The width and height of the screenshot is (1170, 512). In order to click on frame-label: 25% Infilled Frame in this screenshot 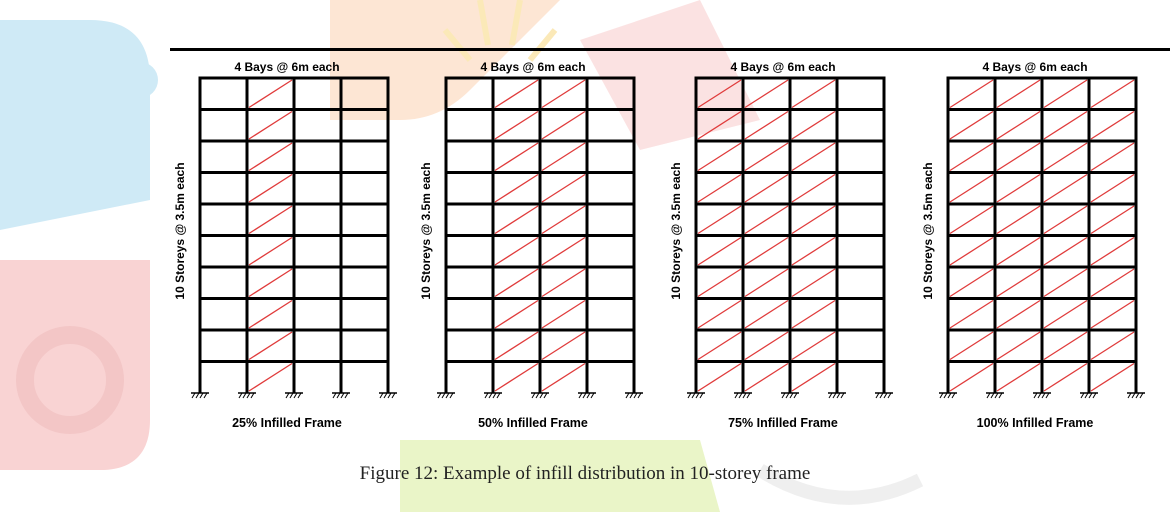, I will do `click(287, 423)`.